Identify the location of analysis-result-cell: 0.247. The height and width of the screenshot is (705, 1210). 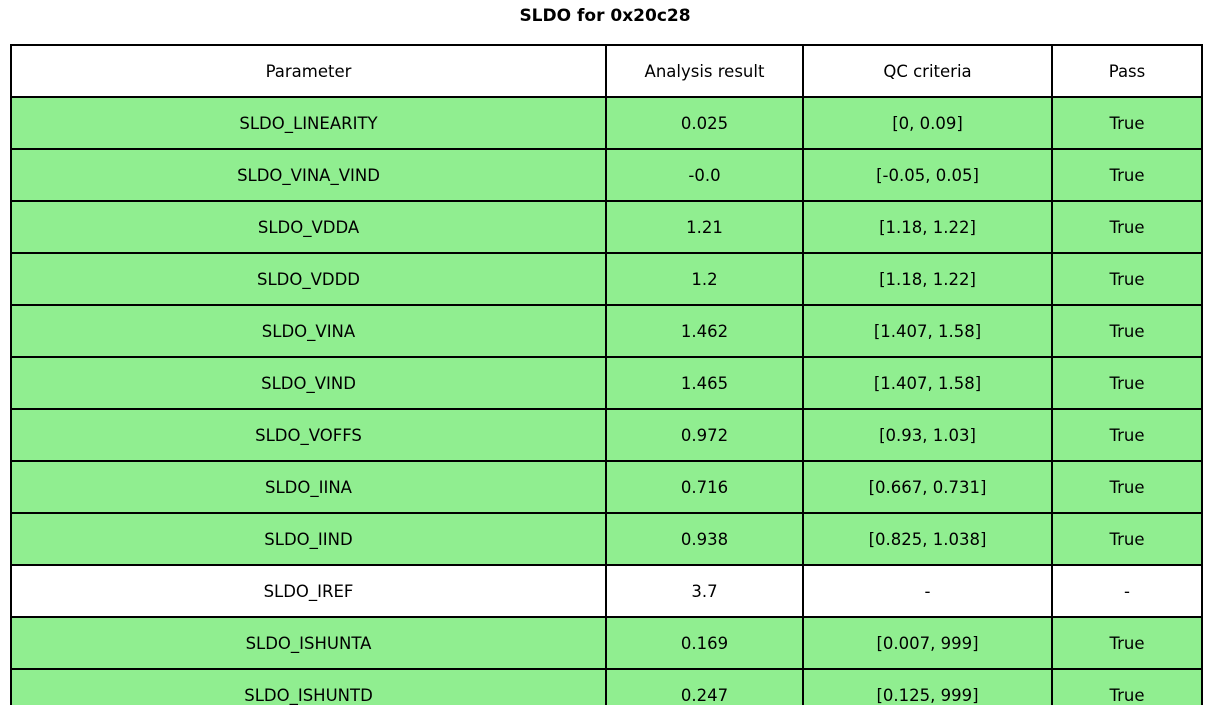
(704, 686).